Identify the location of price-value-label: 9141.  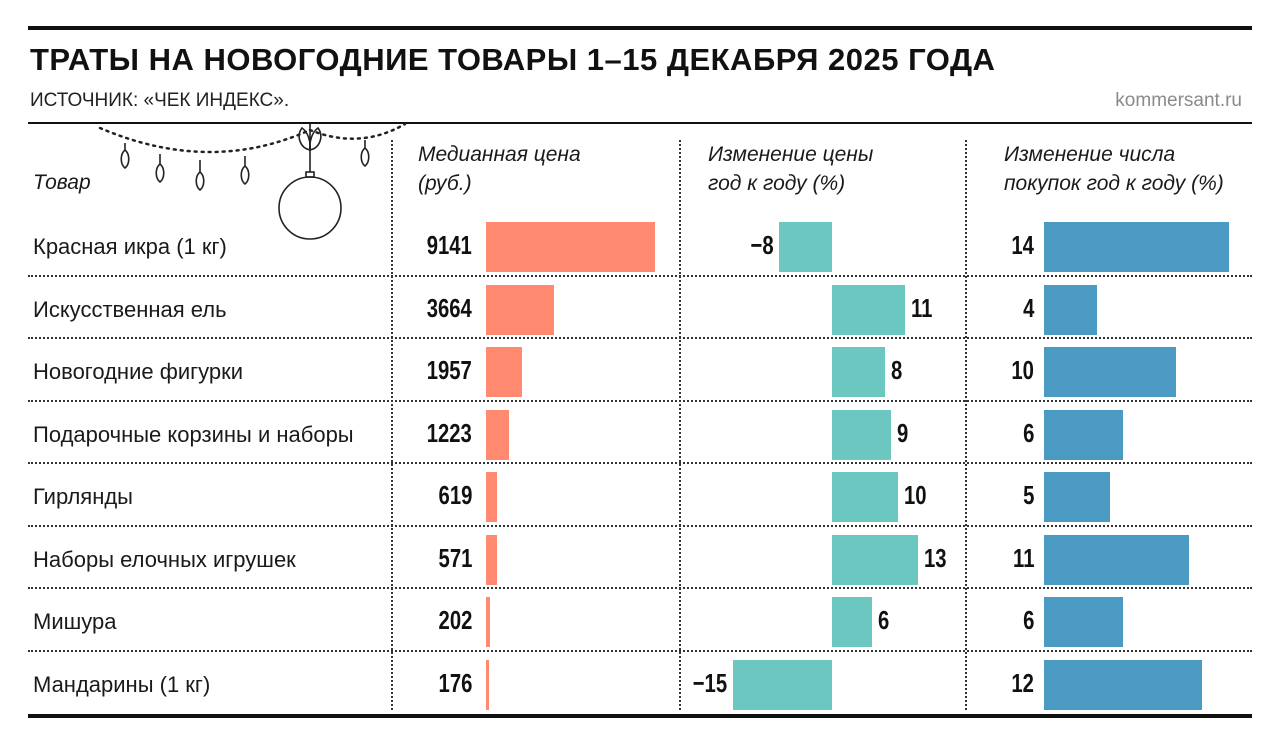
(449, 245).